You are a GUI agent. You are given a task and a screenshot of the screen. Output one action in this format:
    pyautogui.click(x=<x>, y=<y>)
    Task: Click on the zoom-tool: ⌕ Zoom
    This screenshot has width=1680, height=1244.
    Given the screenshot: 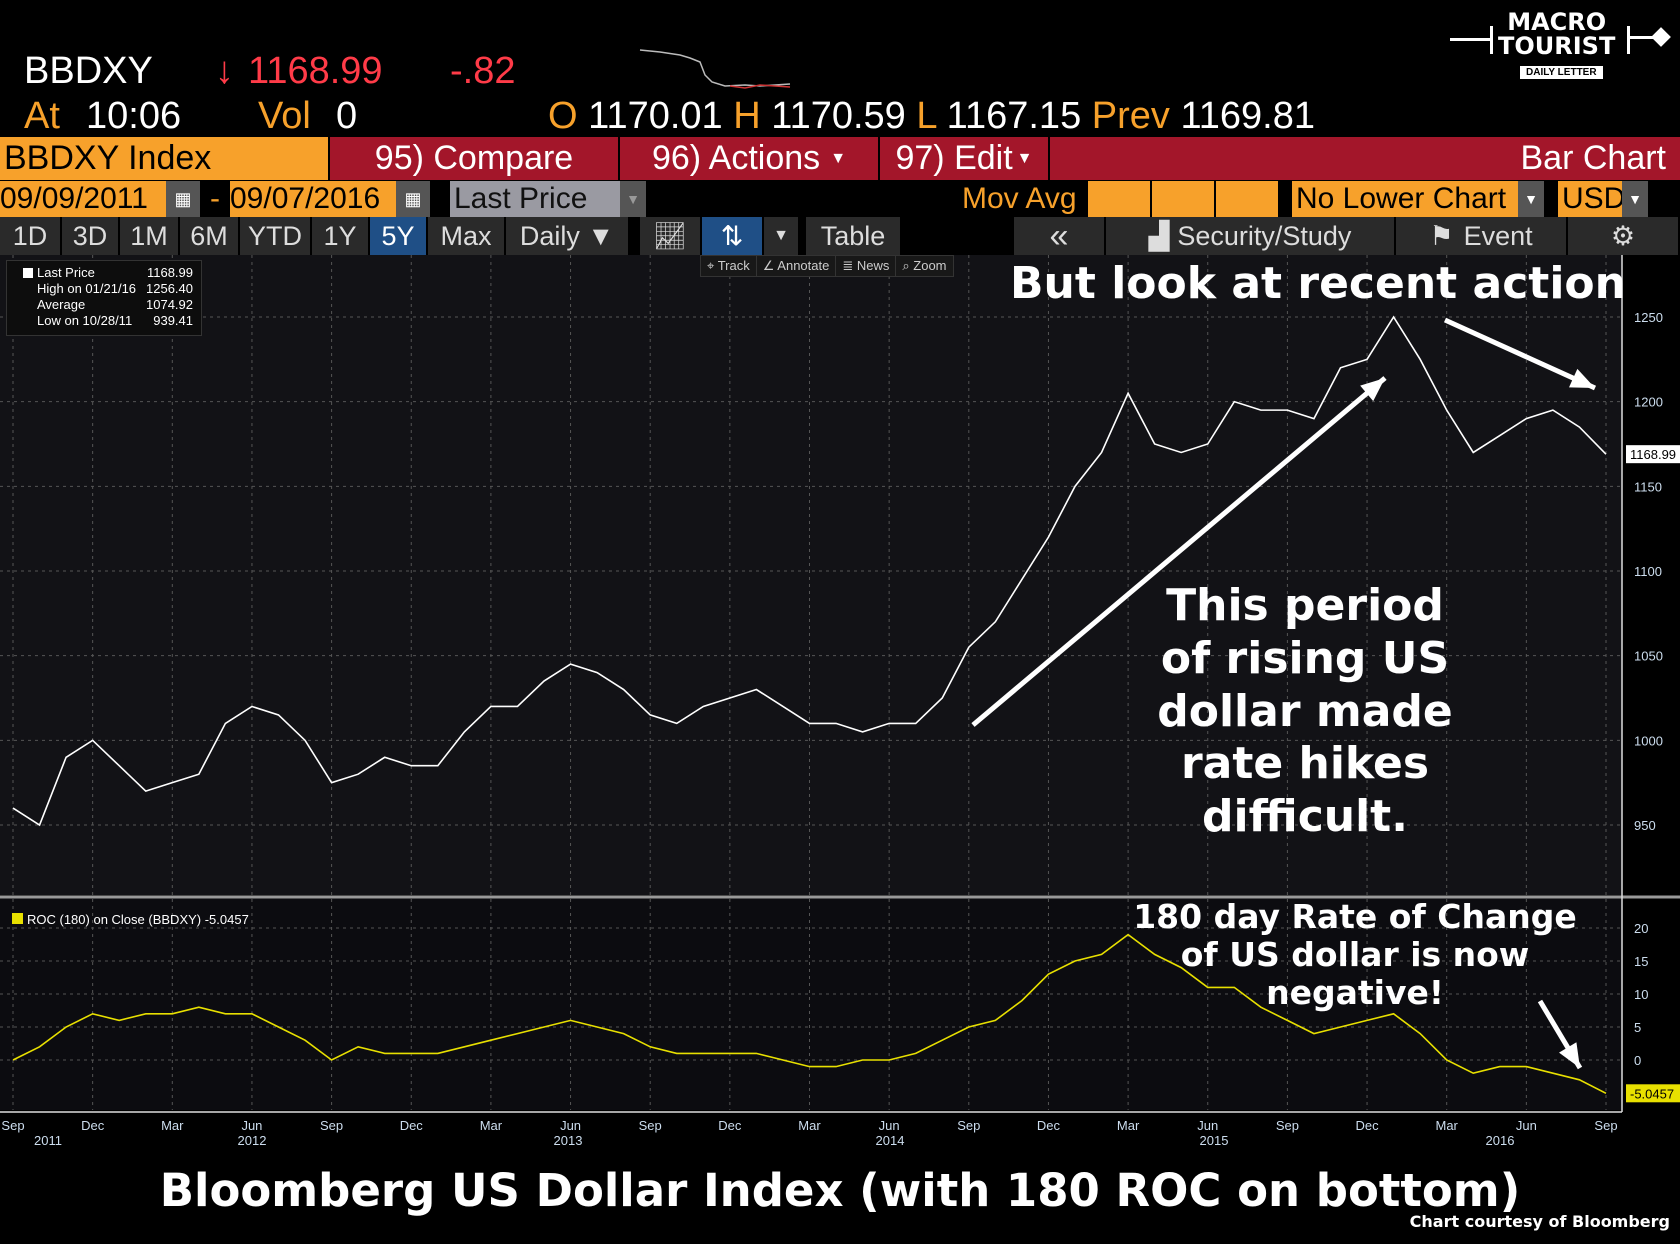 What is the action you would take?
    pyautogui.click(x=924, y=265)
    